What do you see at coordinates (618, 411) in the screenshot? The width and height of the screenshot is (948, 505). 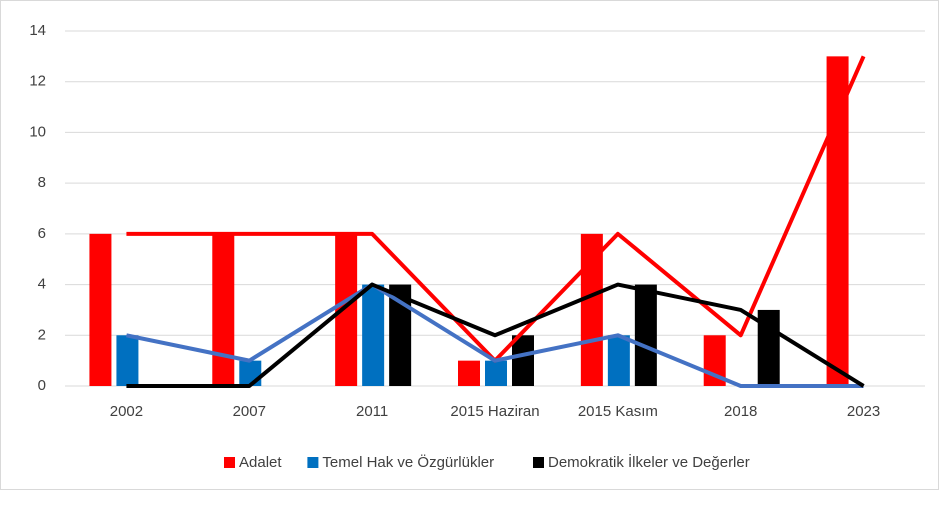 I see `x-tick-label: 2015 Kasım` at bounding box center [618, 411].